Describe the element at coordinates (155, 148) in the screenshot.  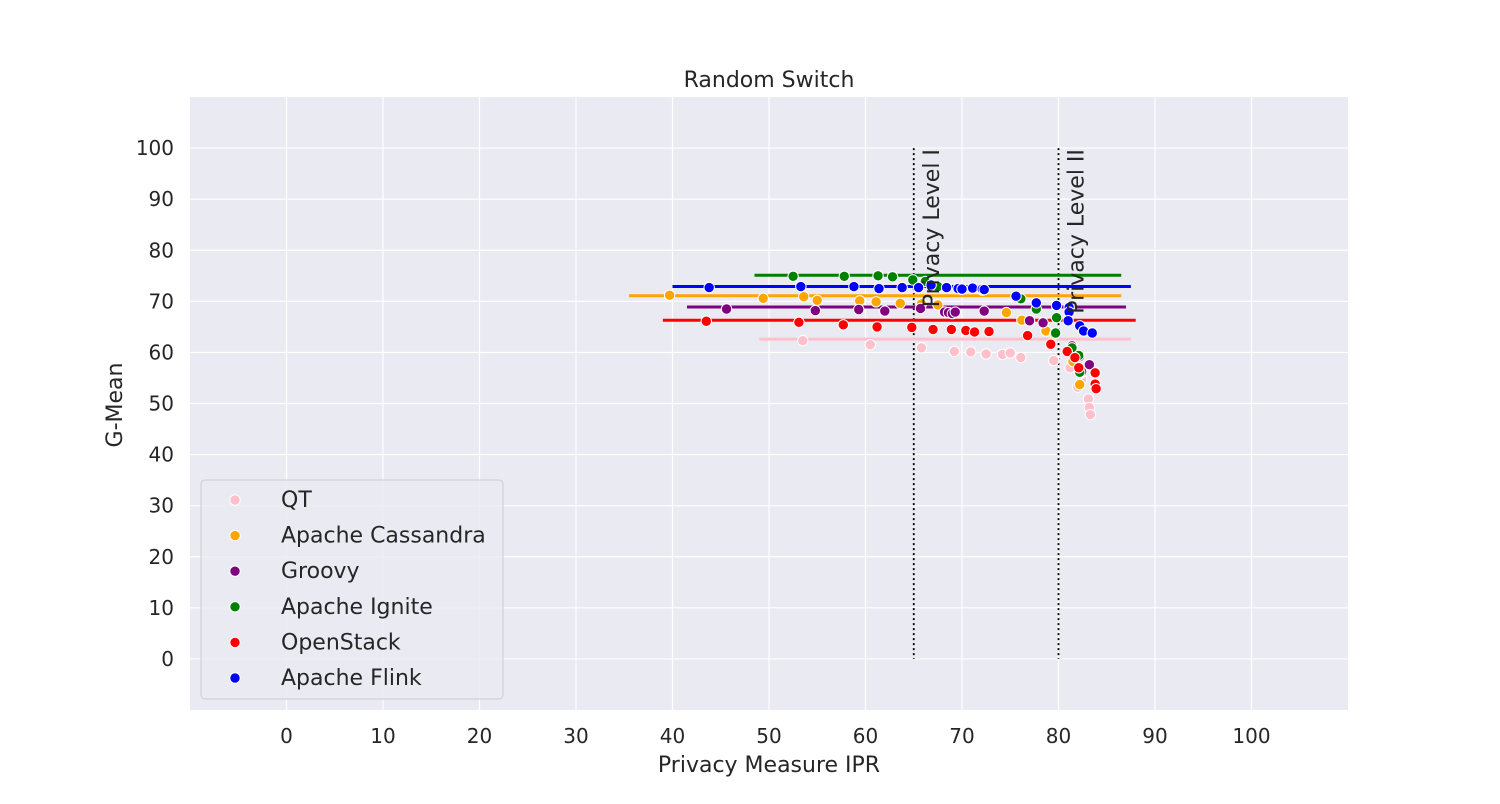
I see `y-tick-label: 100` at that location.